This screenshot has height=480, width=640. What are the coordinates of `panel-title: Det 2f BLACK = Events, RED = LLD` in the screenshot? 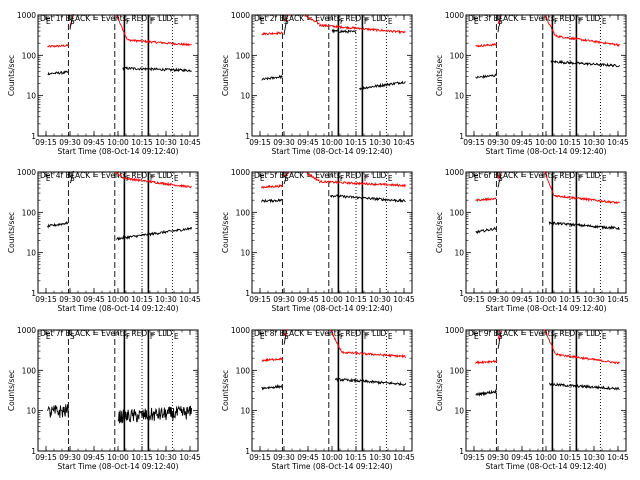 It's located at (320, 18).